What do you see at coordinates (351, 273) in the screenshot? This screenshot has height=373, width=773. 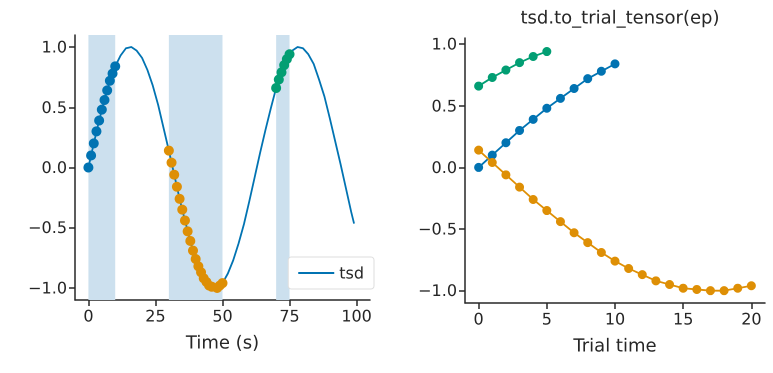 I see `legend-label: tsd` at bounding box center [351, 273].